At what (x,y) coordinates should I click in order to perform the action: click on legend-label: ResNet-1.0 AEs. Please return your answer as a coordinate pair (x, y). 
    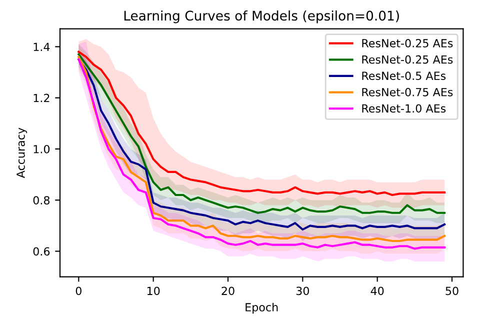
    Looking at the image, I should click on (404, 108).